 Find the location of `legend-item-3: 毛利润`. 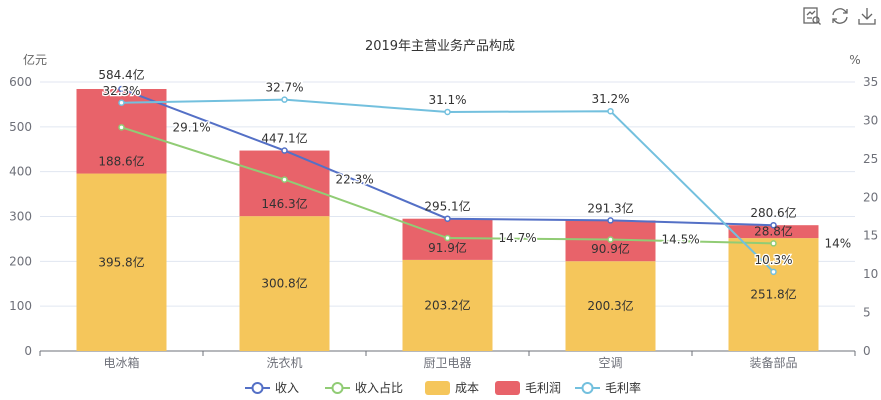

legend-item-3: 毛利润 is located at coordinates (528, 388).